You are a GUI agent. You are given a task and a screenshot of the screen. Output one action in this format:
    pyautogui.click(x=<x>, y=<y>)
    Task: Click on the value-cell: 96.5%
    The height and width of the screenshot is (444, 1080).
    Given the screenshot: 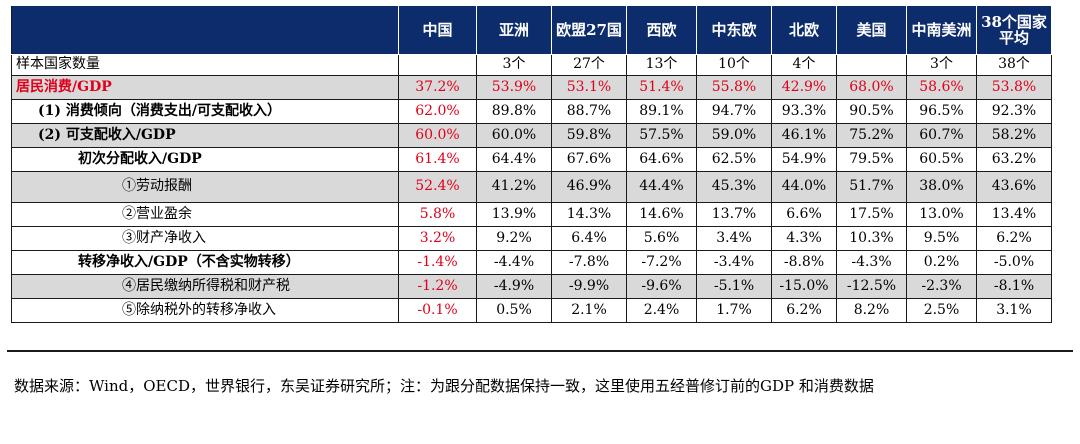 What is the action you would take?
    pyautogui.click(x=941, y=111)
    